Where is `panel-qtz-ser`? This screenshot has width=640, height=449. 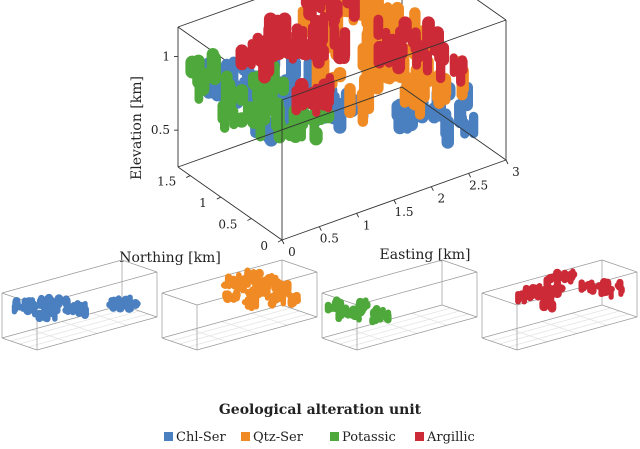 panel-qtz-ser is located at coordinates (239, 305).